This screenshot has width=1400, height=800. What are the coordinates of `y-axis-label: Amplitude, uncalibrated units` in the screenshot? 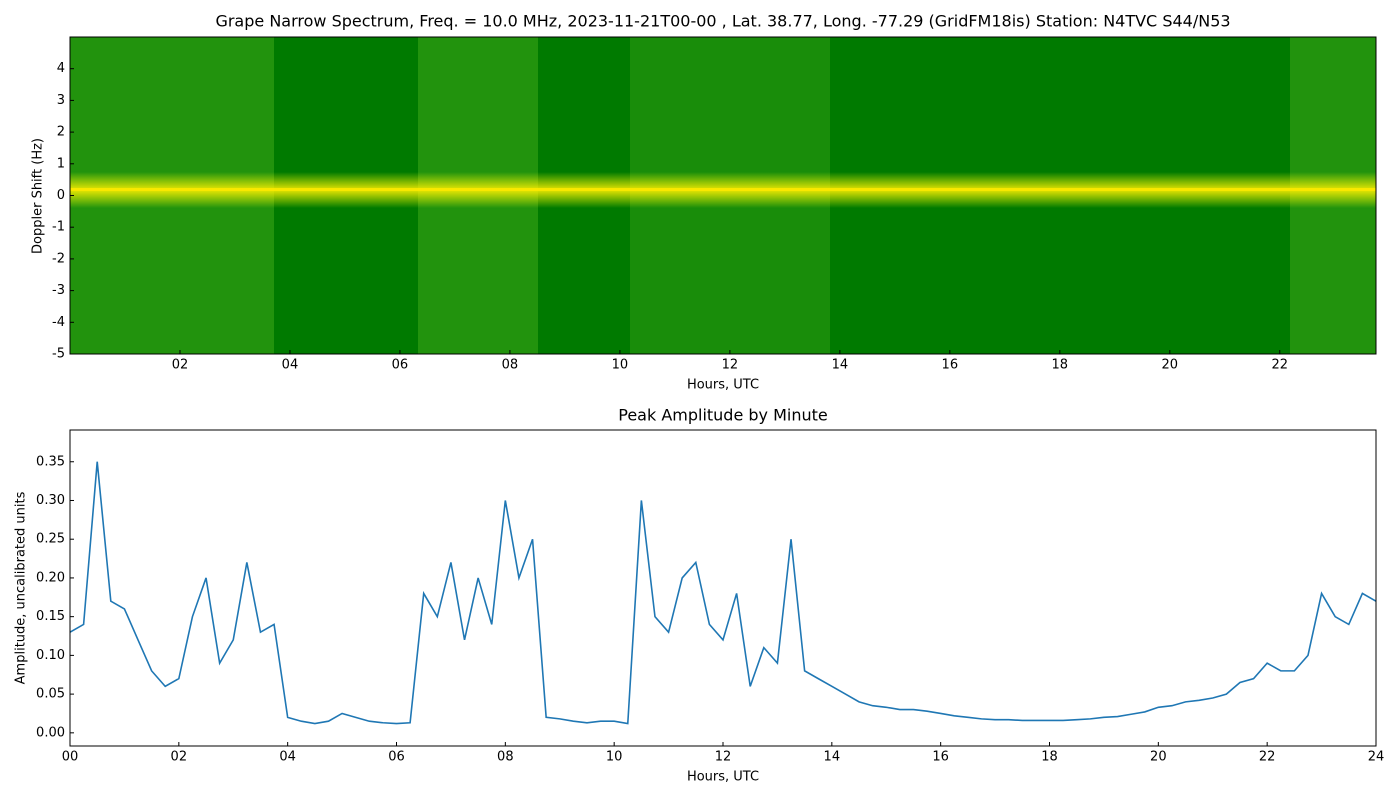 It's located at (21, 587).